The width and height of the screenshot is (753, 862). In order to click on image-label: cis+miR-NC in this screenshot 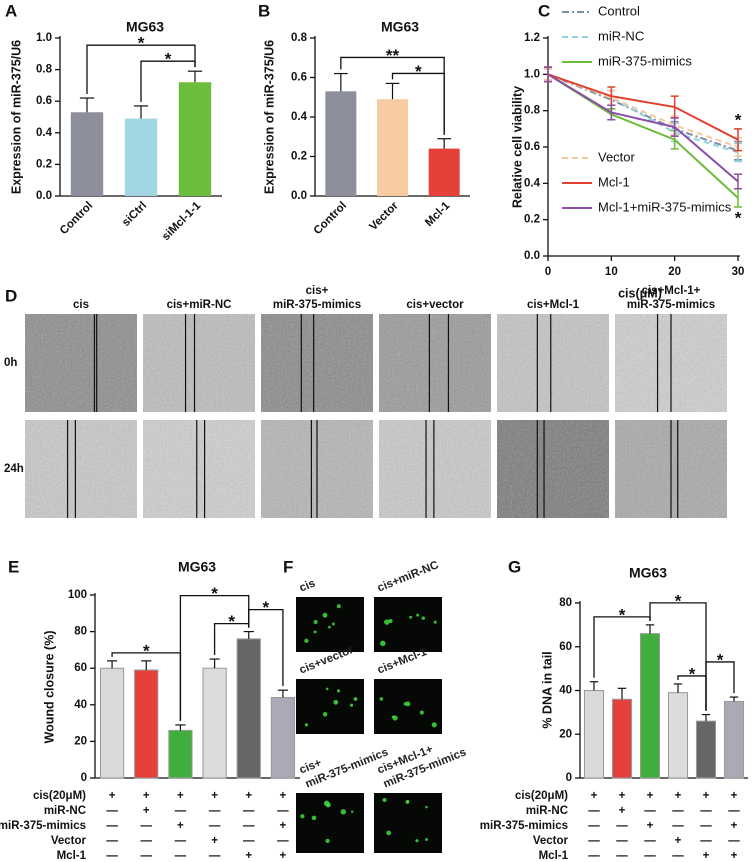, I will do `click(408, 576)`.